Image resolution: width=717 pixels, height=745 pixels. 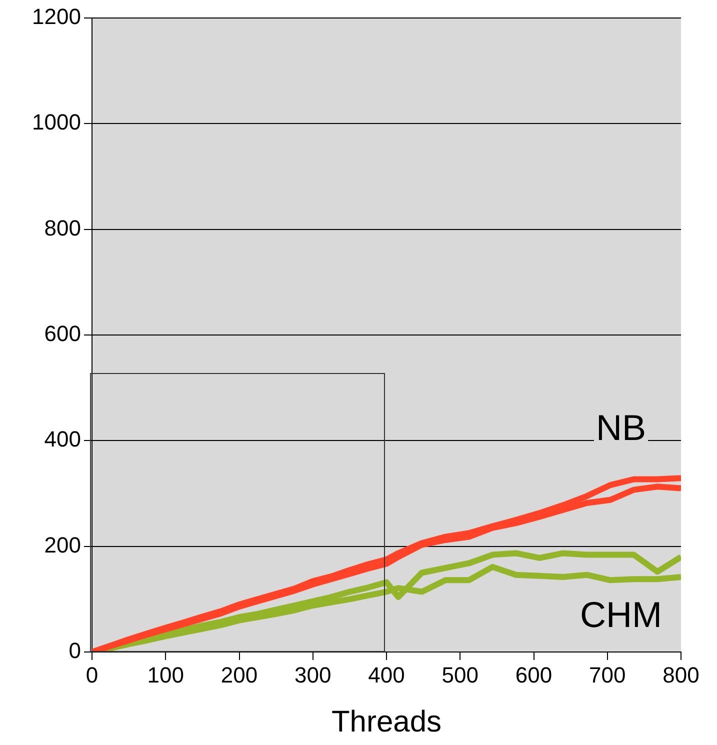 I want to click on x-tick-label: 400, so click(x=386, y=675).